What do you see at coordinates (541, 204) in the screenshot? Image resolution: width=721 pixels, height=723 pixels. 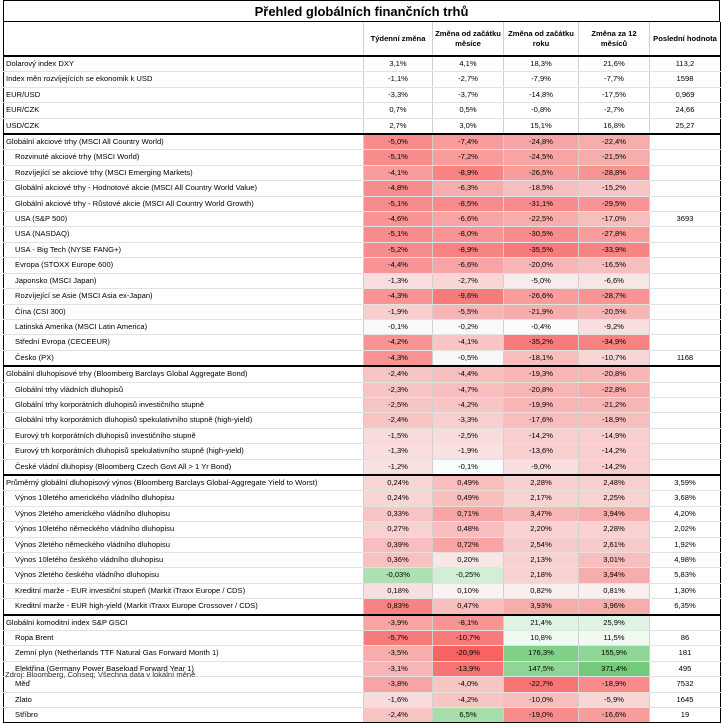 I see `ytd-change-cell: -31,1%` at bounding box center [541, 204].